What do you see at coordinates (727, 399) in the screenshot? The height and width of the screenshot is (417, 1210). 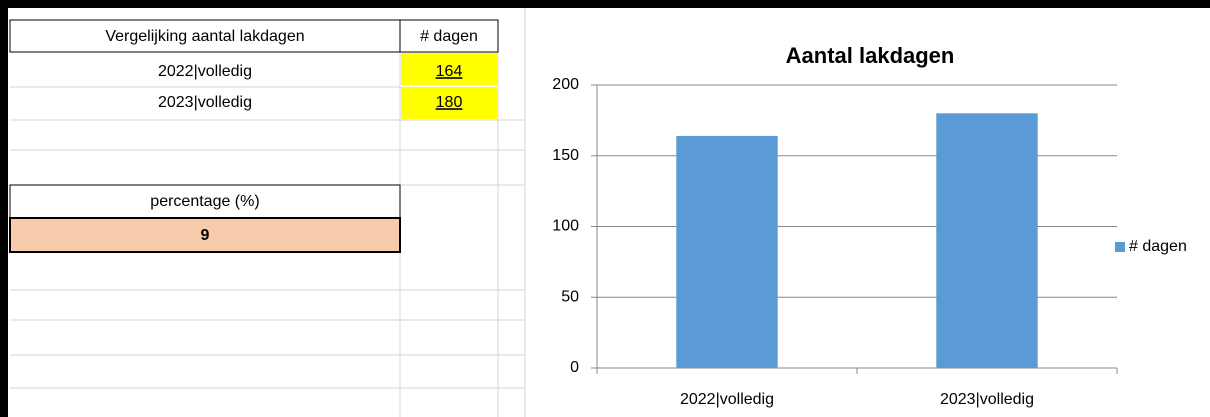 I see `x-tick-label: 2022|volledig` at bounding box center [727, 399].